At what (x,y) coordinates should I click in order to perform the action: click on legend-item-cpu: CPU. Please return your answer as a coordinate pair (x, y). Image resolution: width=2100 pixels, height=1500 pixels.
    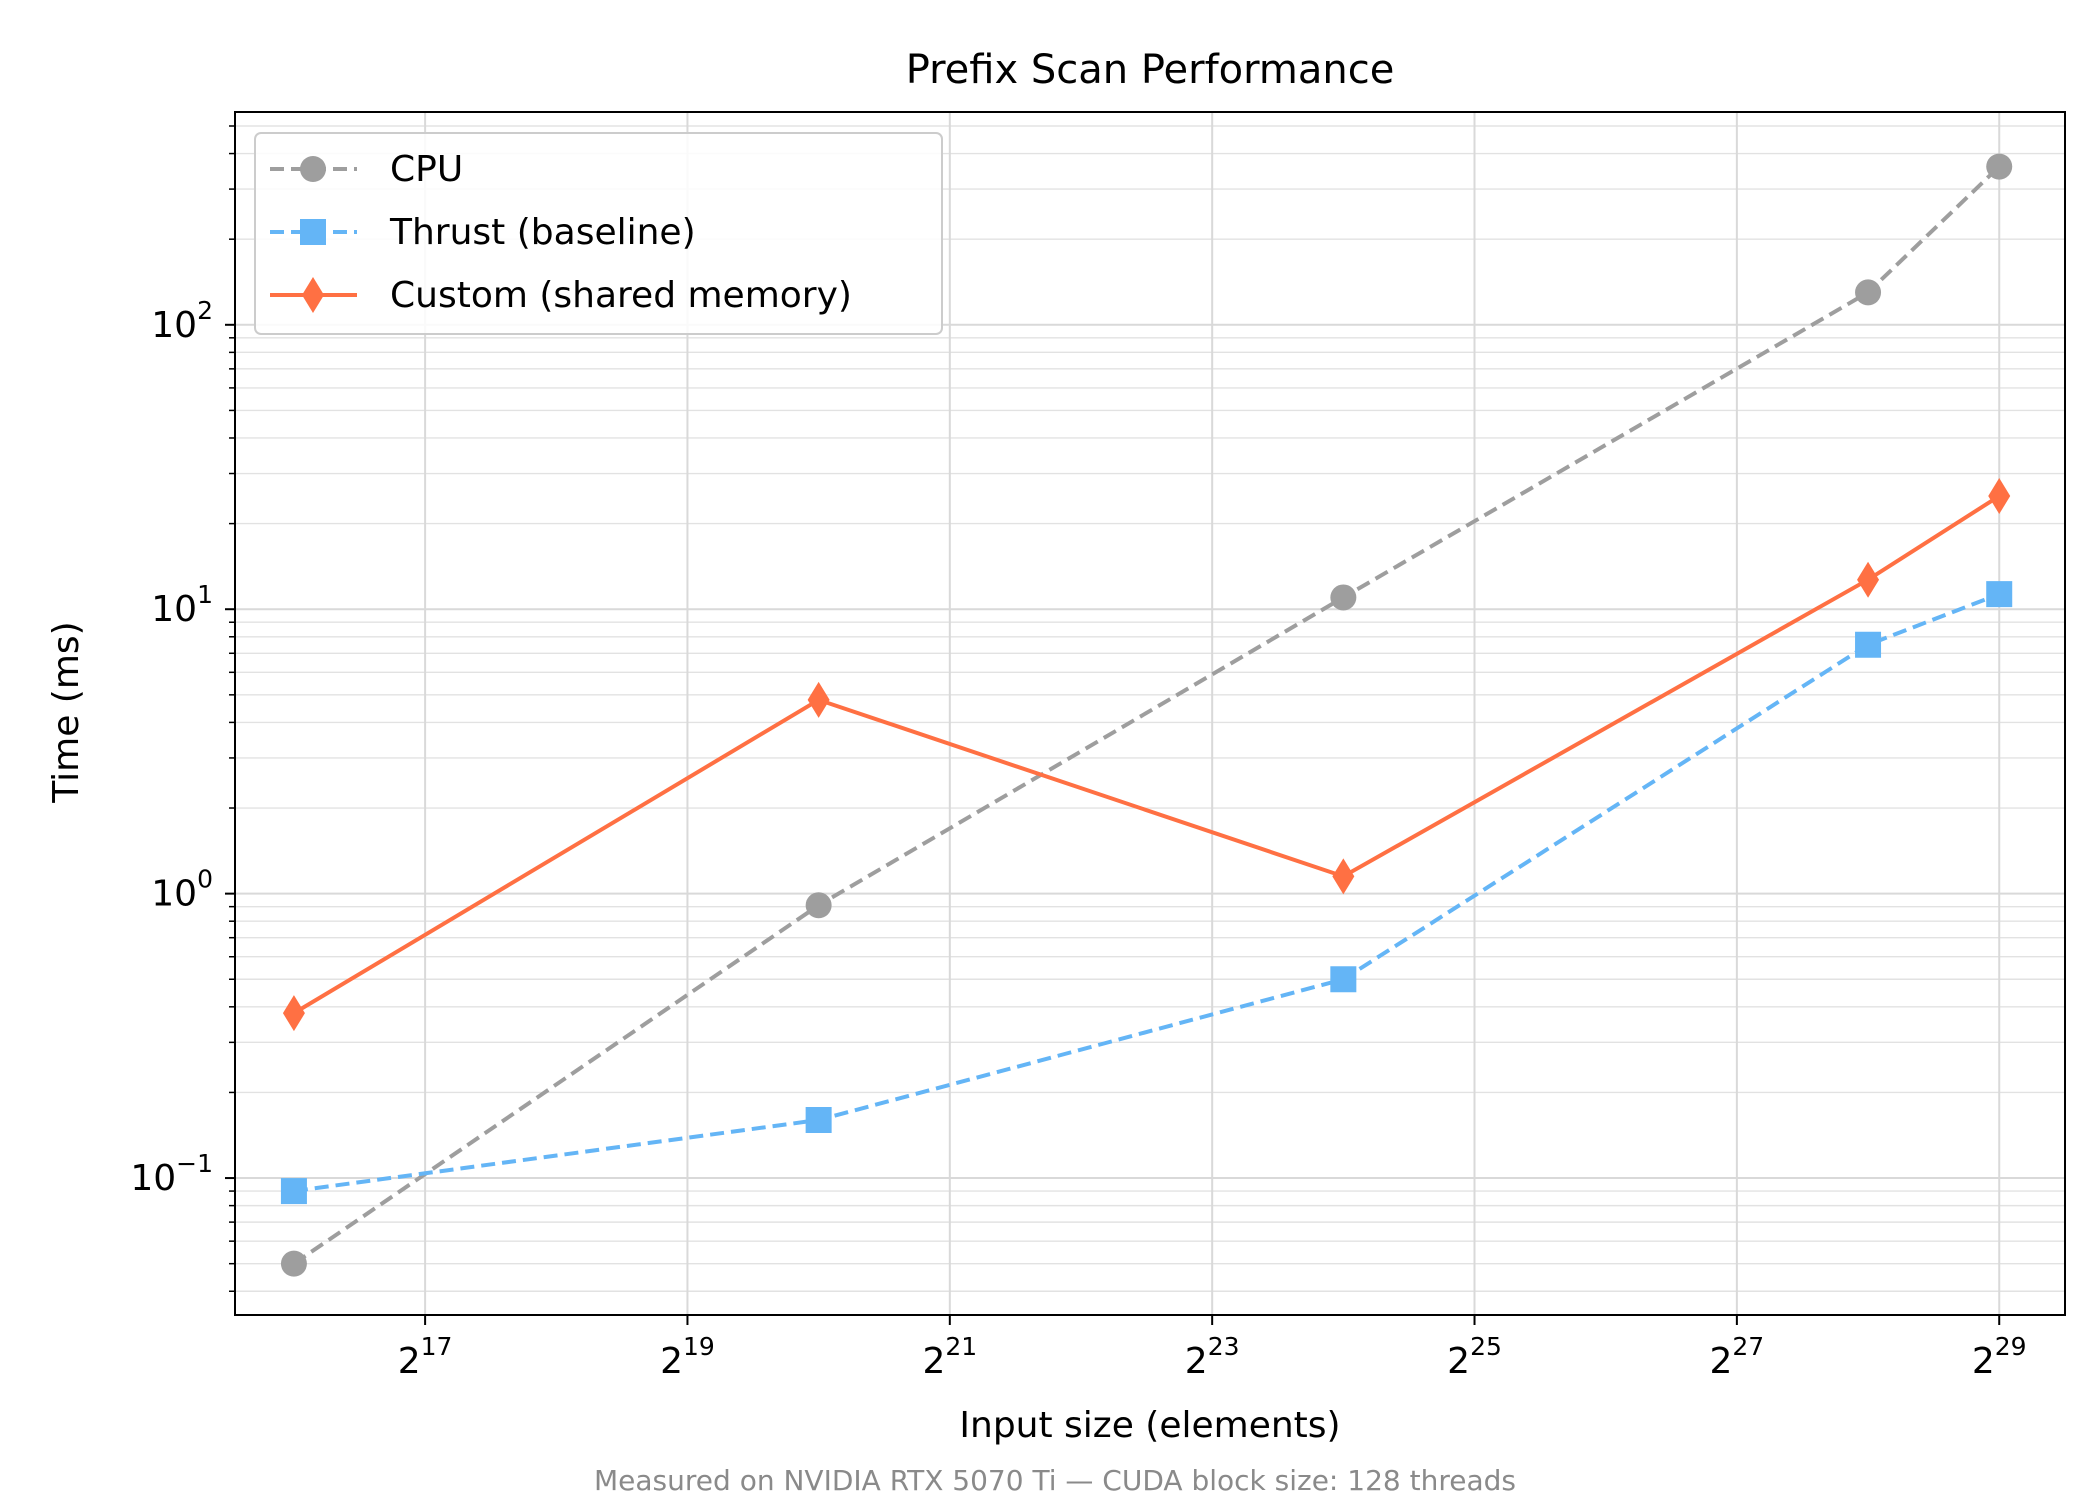
    Looking at the image, I should click on (366, 169).